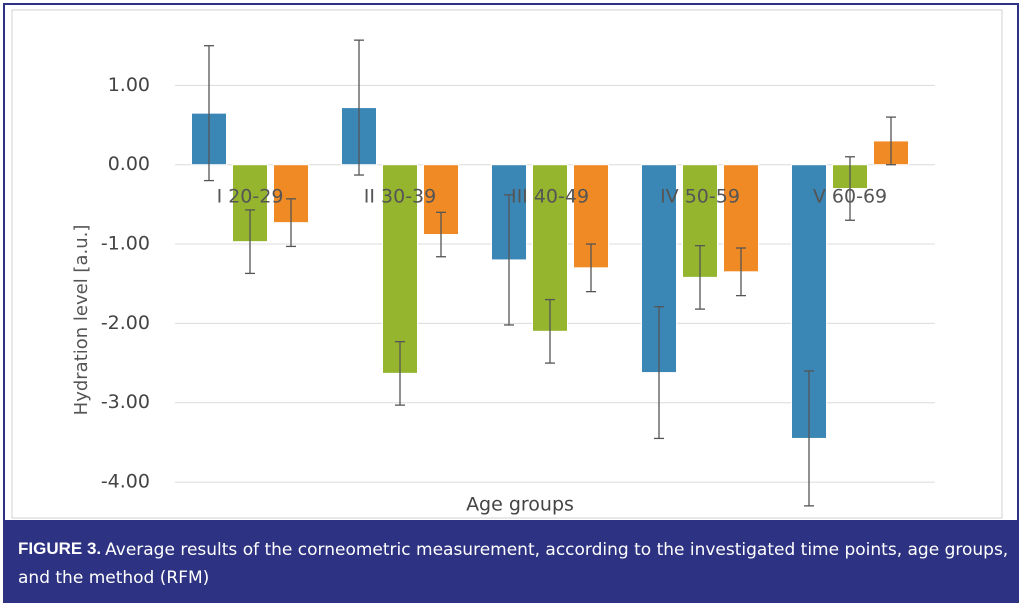  What do you see at coordinates (520, 505) in the screenshot?
I see `x-axis-title: Age groups` at bounding box center [520, 505].